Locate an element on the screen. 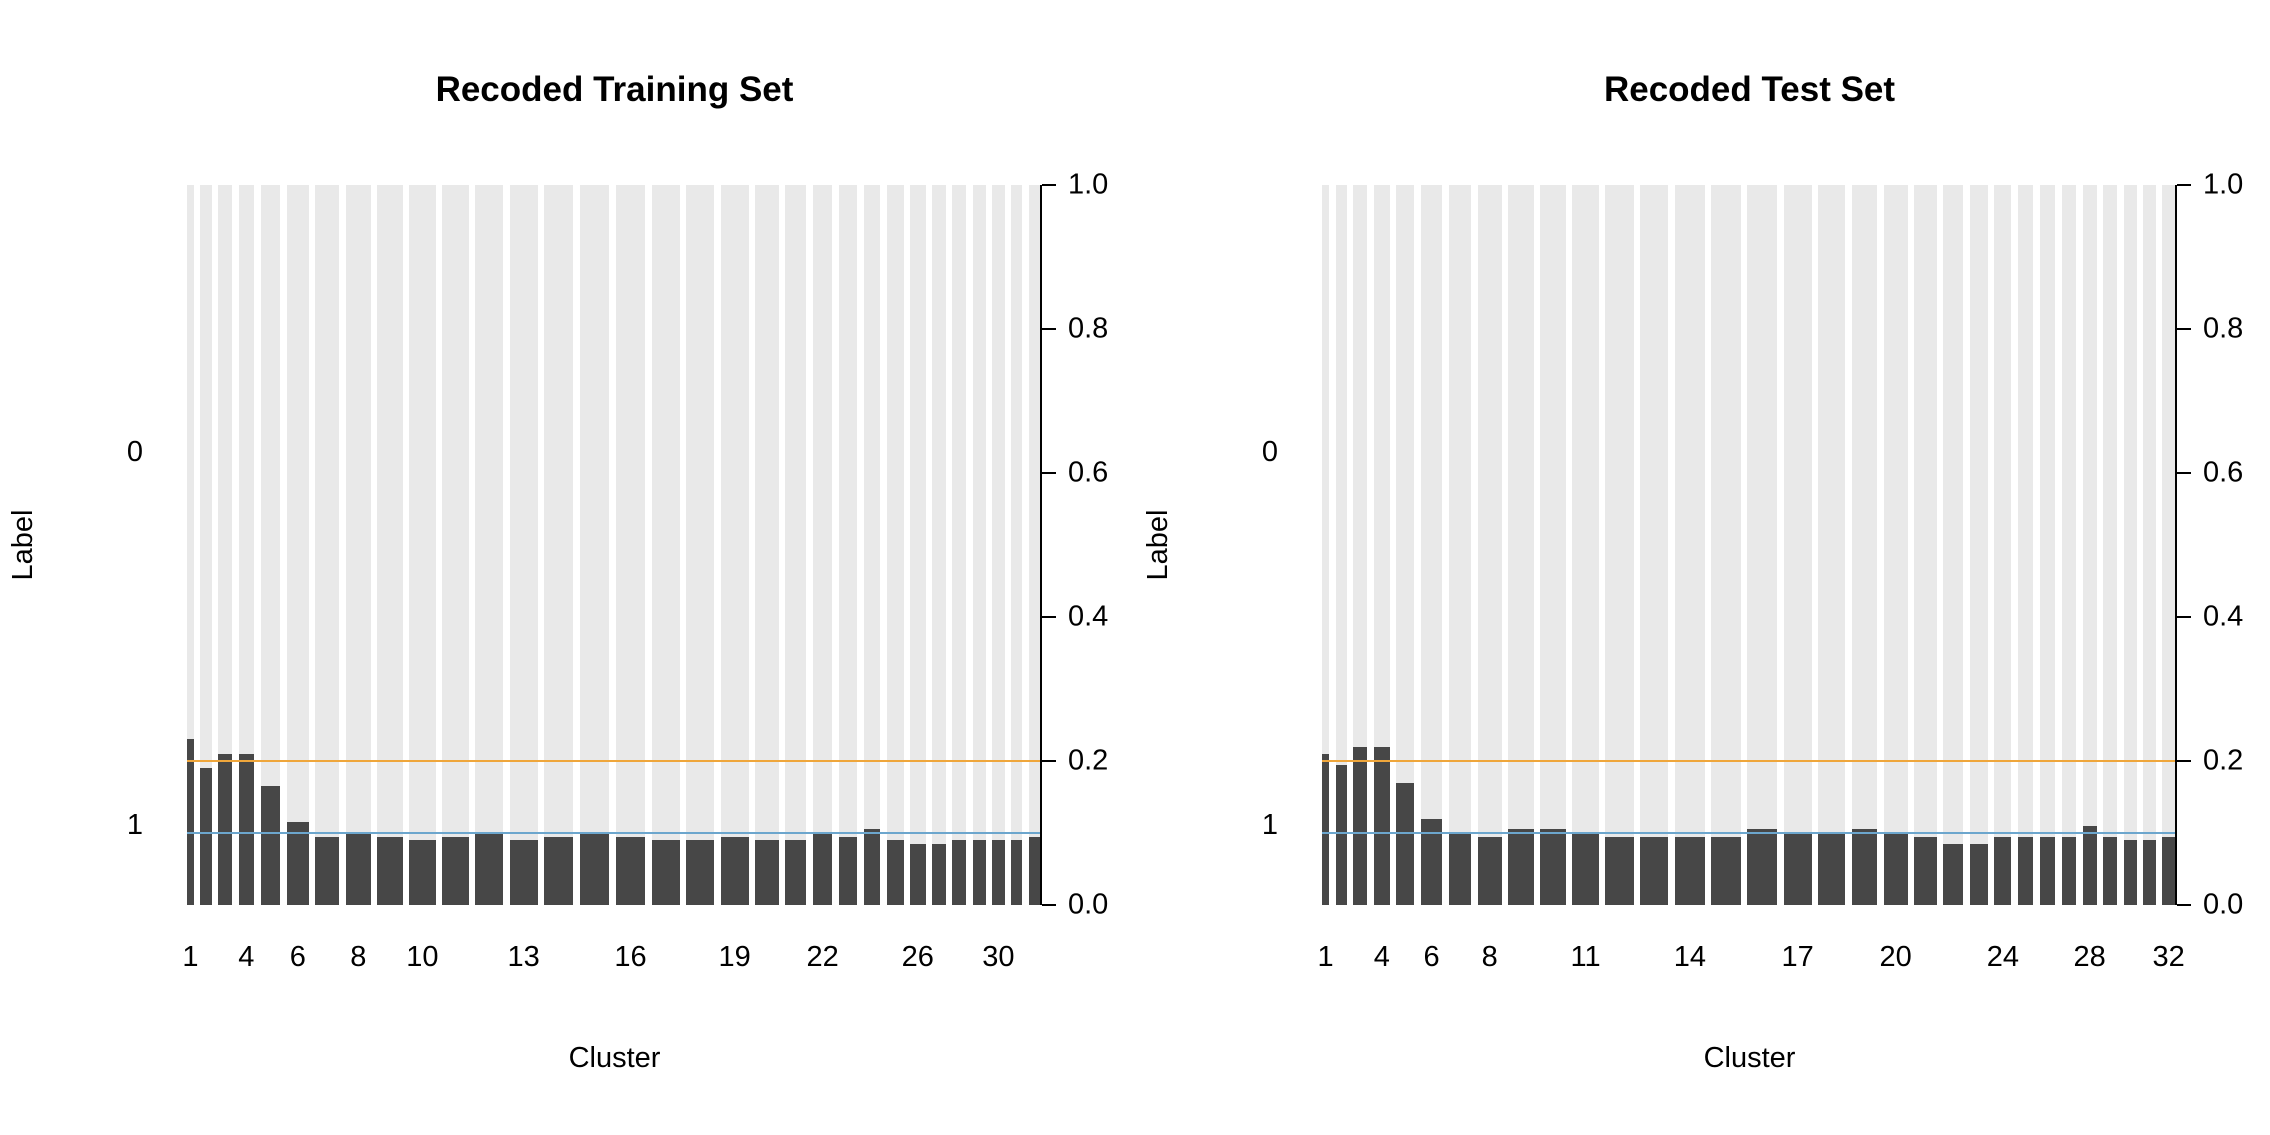 The width and height of the screenshot is (2270, 1135). chart-title: Recoded Test Set is located at coordinates (1749, 89).